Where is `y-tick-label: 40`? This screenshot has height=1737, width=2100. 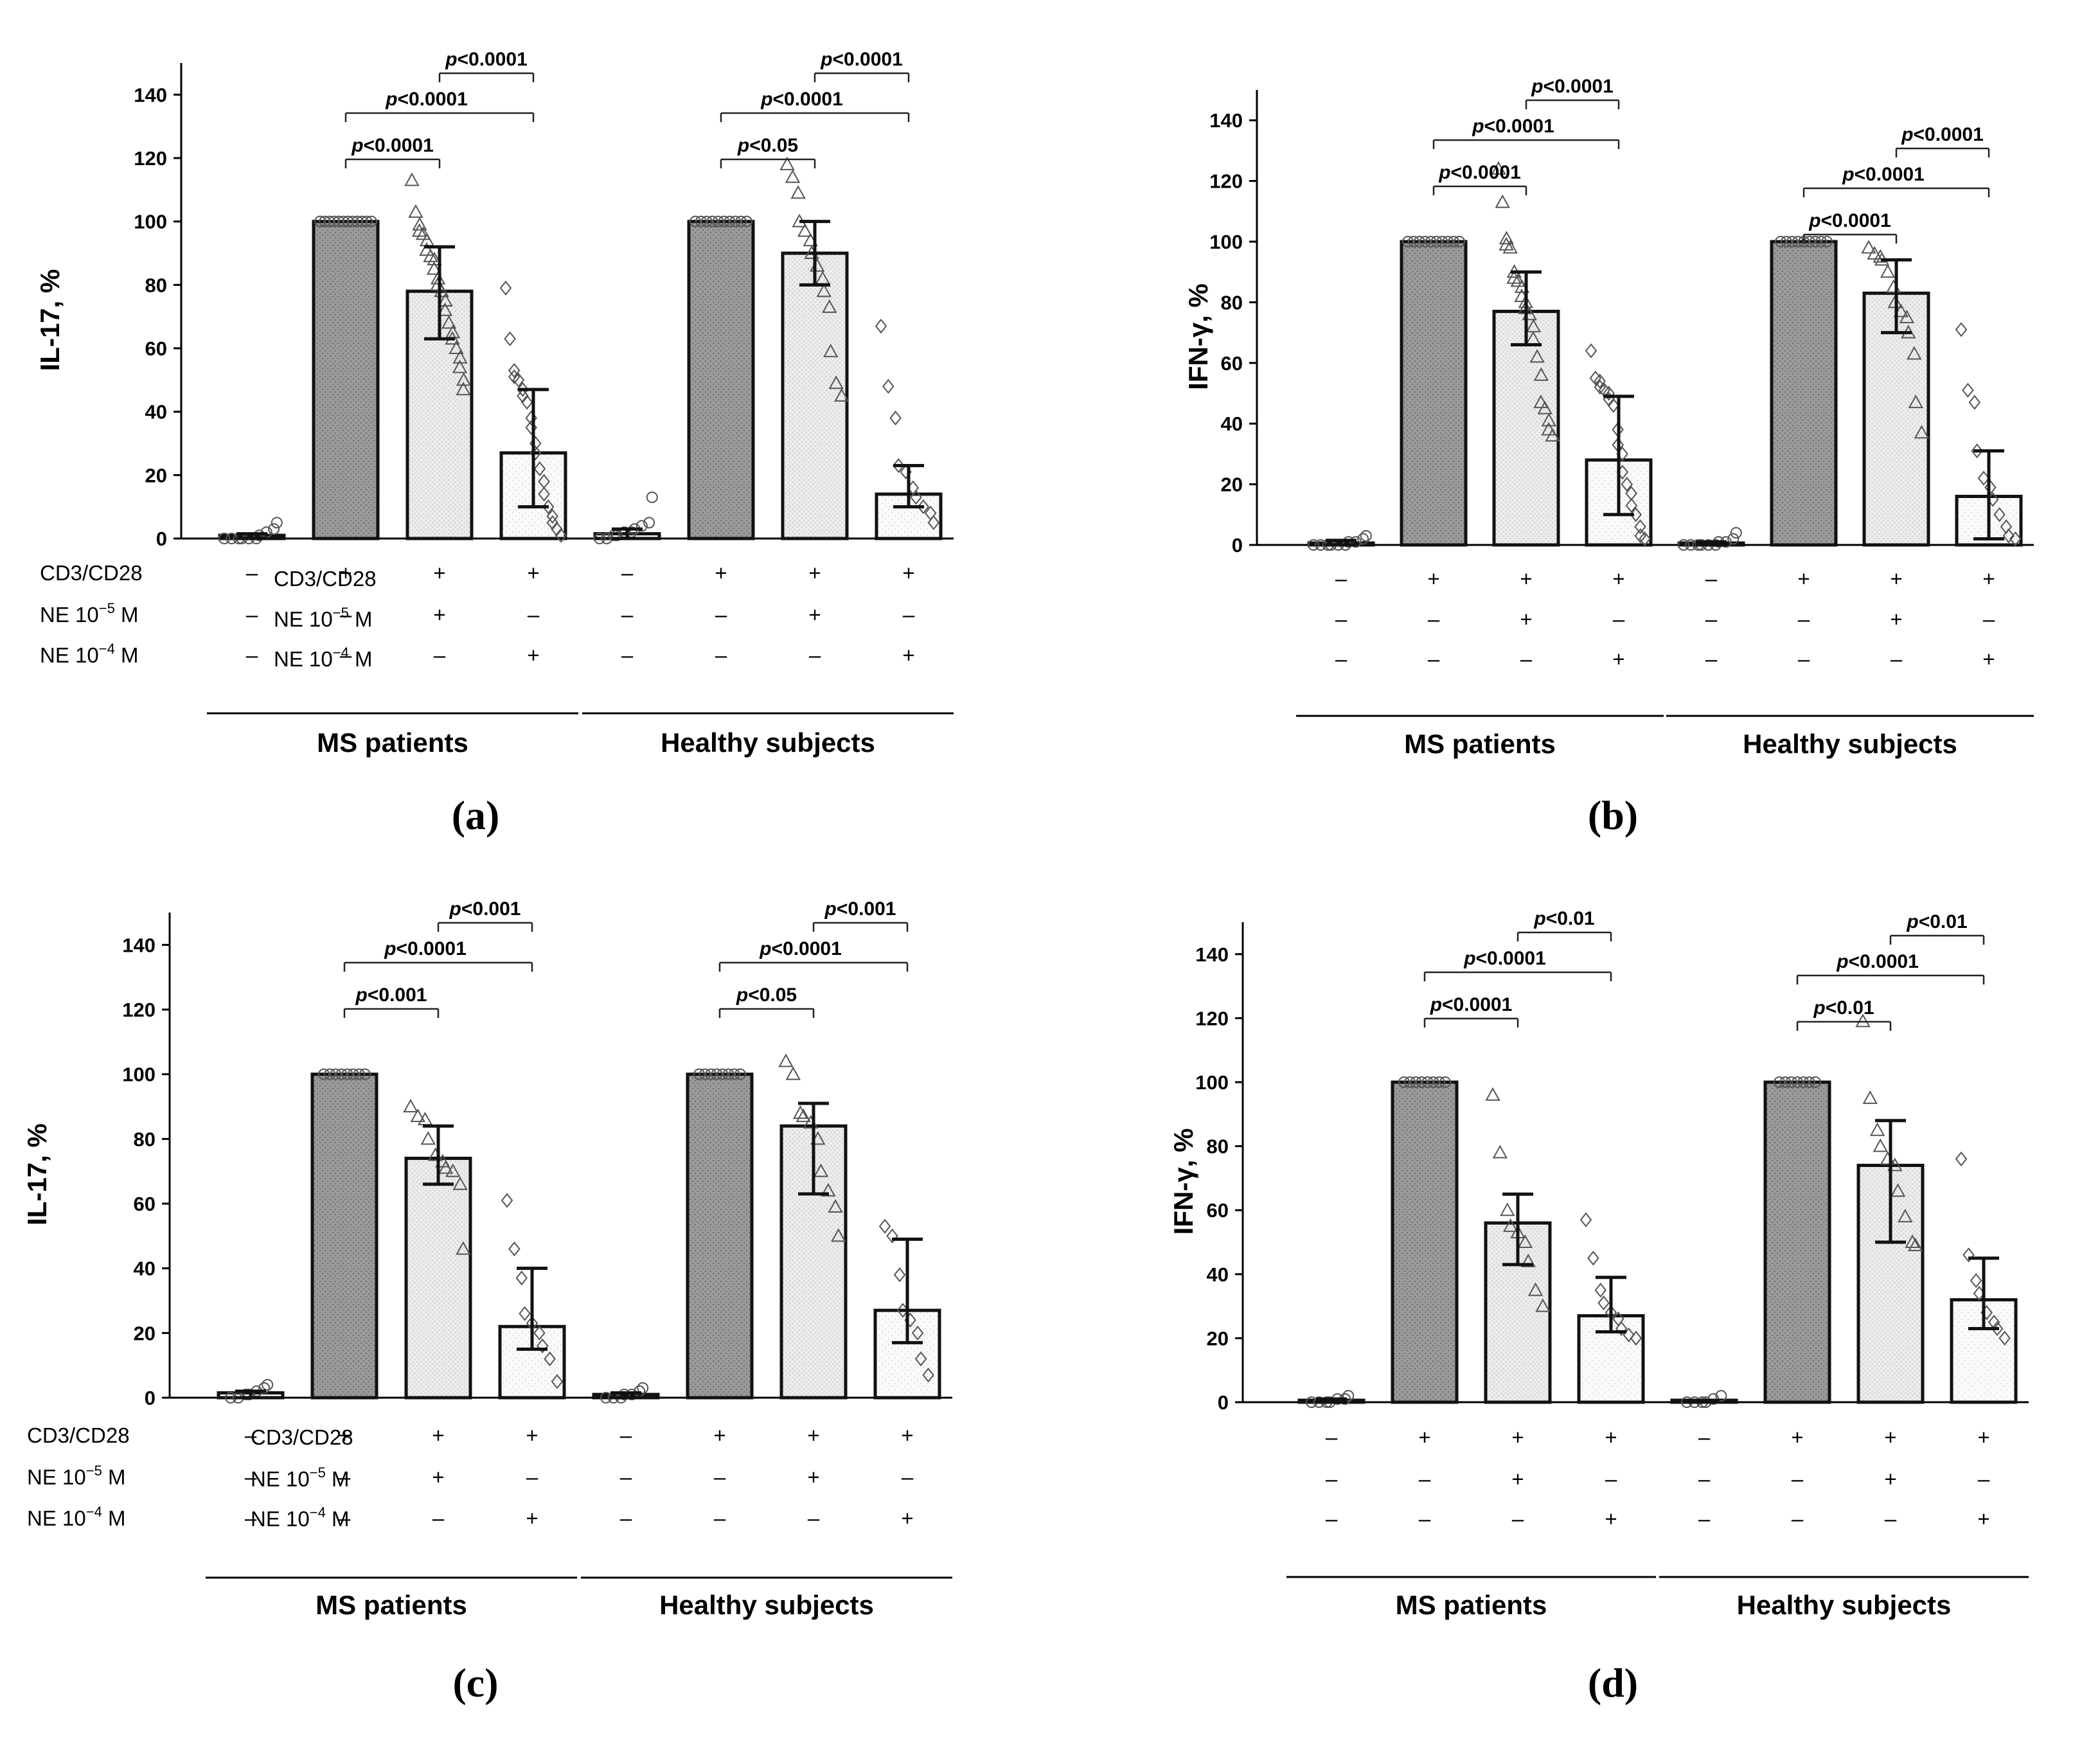
y-tick-label: 40 is located at coordinates (1232, 424).